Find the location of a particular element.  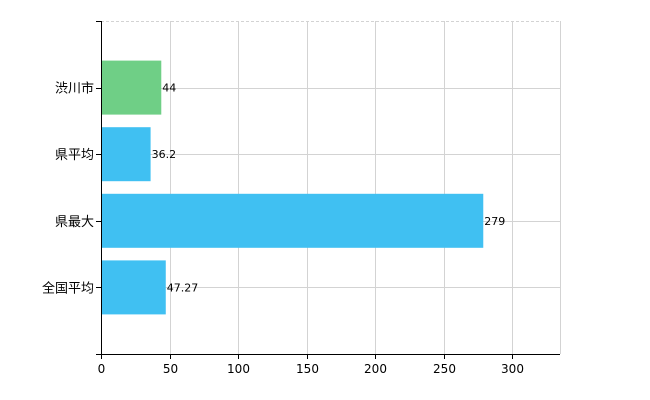

category-label-2: 県最大 is located at coordinates (74, 222).